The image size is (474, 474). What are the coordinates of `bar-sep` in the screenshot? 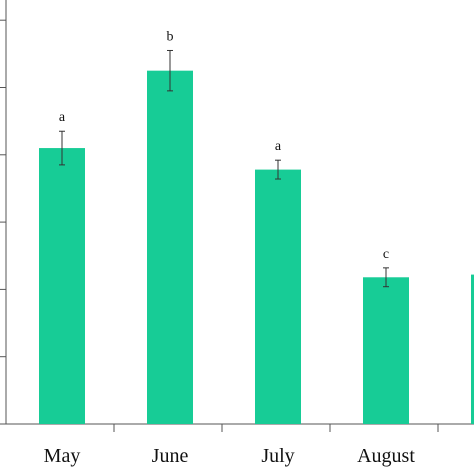 It's located at (472, 349).